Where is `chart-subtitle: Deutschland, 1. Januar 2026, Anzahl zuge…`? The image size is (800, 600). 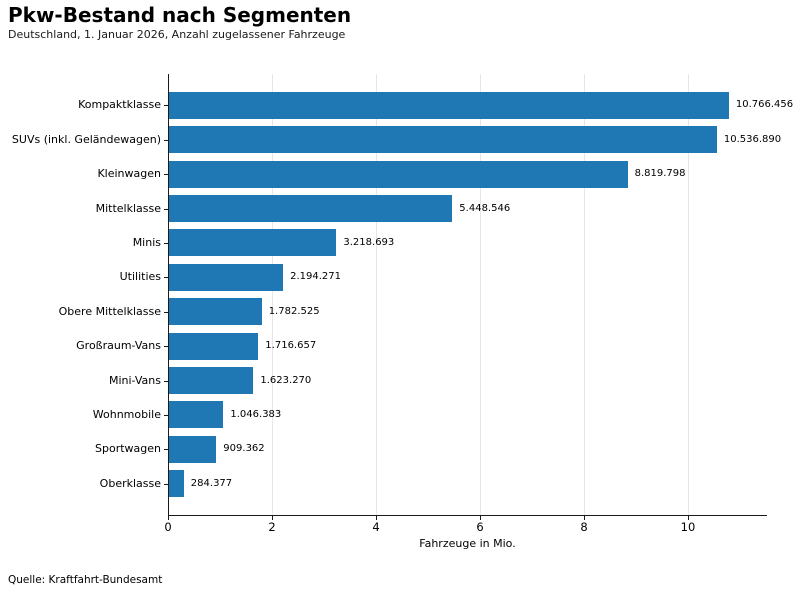 chart-subtitle: Deutschland, 1. Januar 2026, Anzahl zuge… is located at coordinates (177, 34).